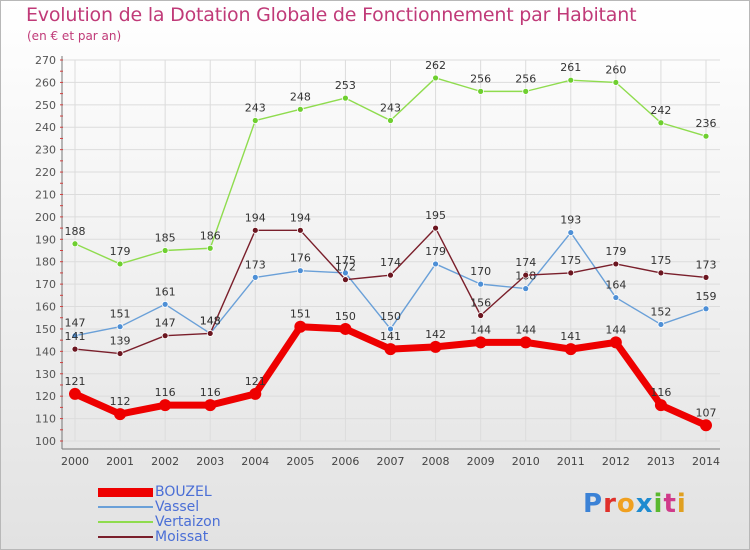  I want to click on data-label-moissat-2012: 179, so click(615, 251).